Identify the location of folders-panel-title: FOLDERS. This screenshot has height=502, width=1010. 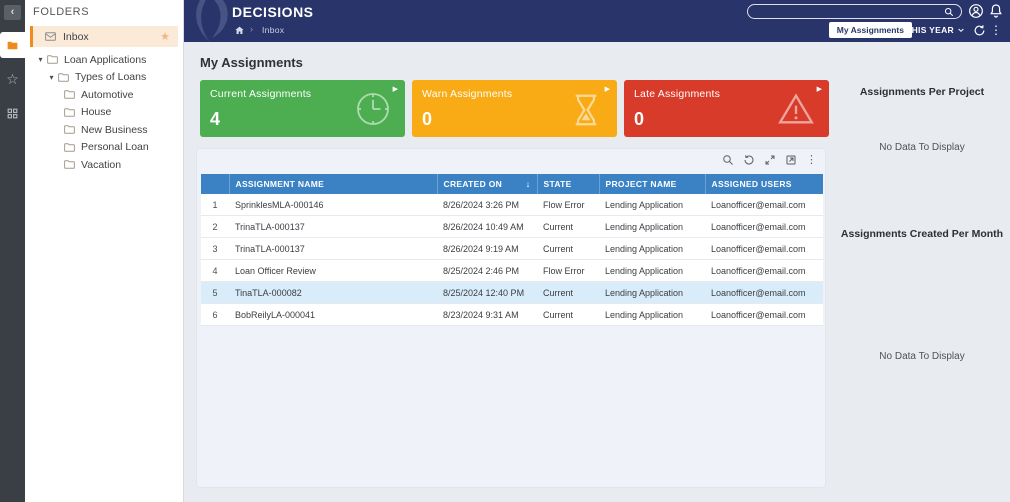
(61, 12).